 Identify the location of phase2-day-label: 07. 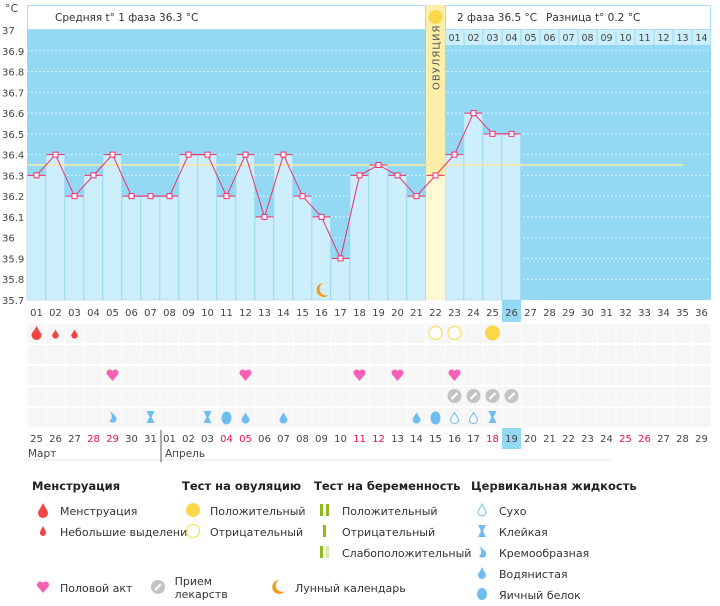
(568, 38).